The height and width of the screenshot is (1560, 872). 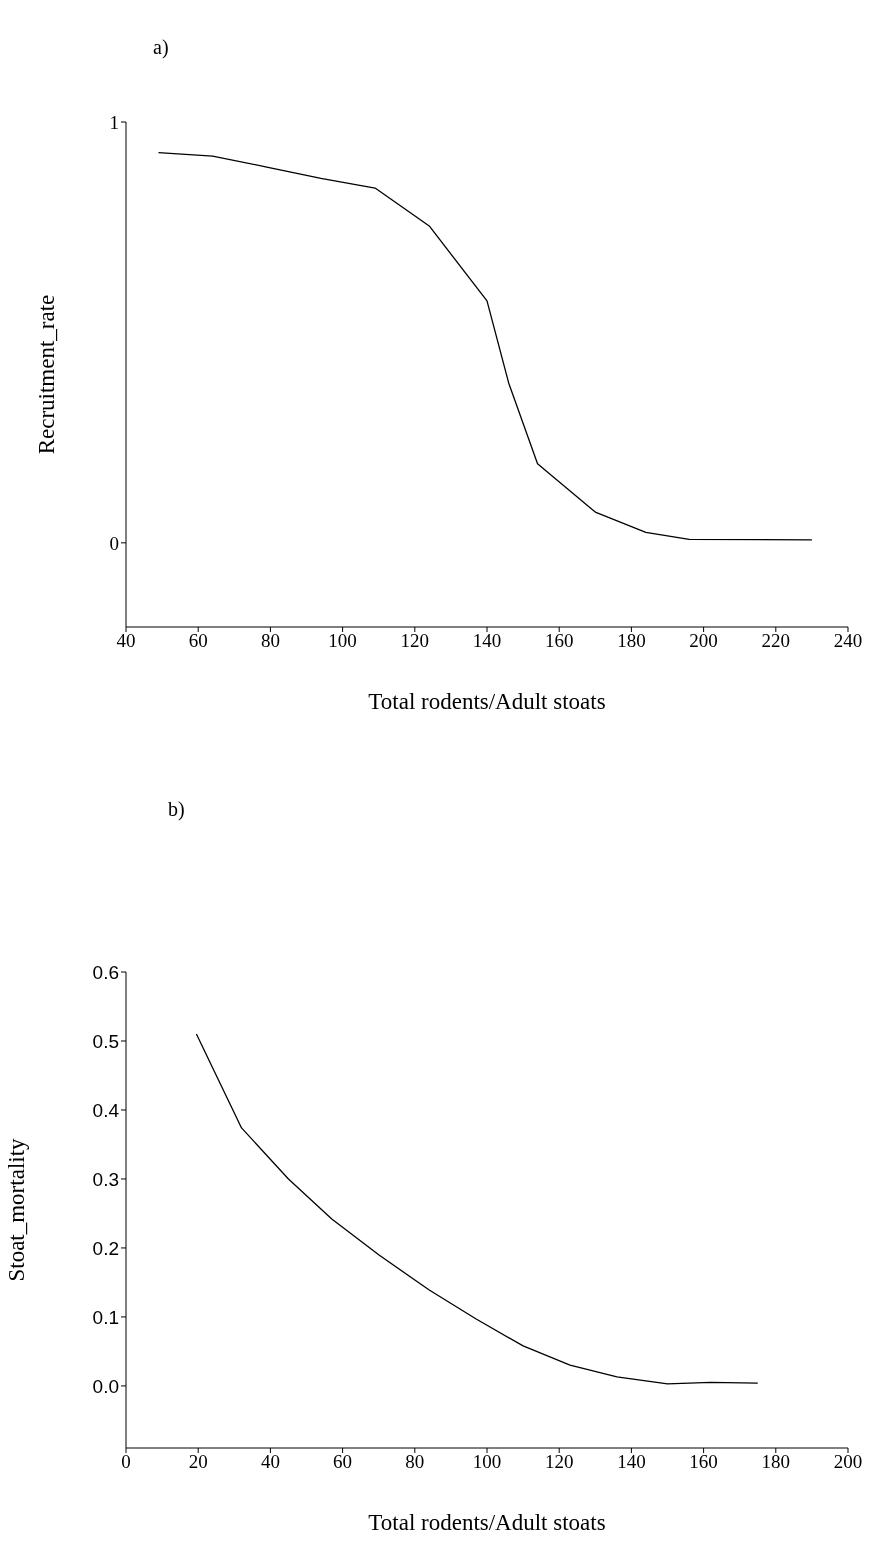 I want to click on y-tick-label: 0.1, so click(x=105, y=1317).